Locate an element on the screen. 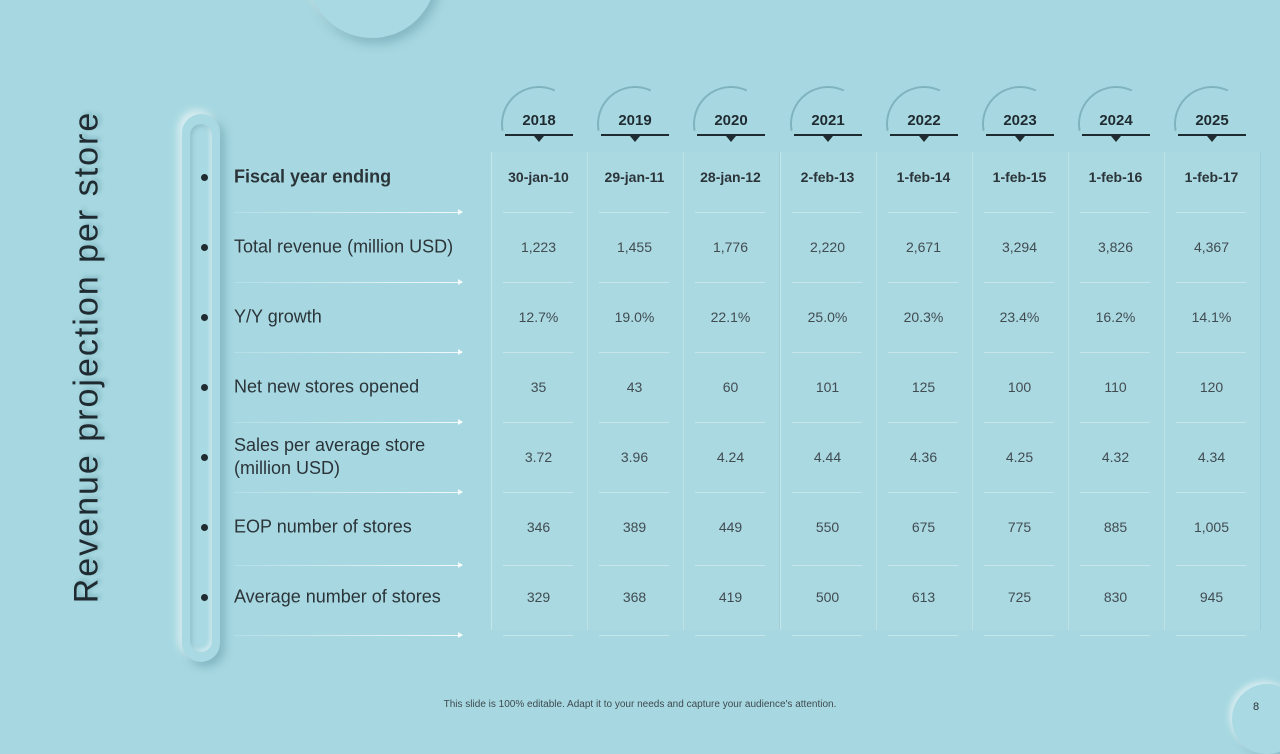 The width and height of the screenshot is (1280, 754). table-cell: 4.32 is located at coordinates (1115, 457).